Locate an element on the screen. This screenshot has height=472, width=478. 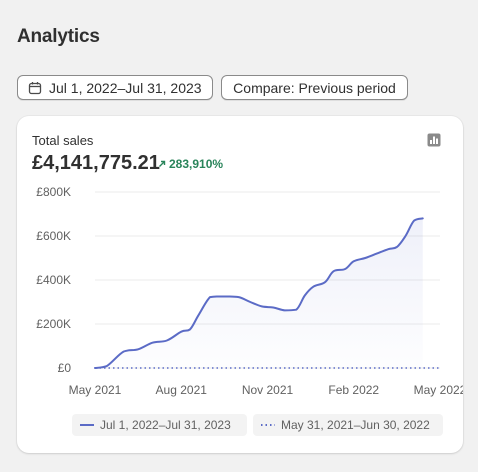
legend-label: Jul 1, 2022–Jul 31, 2023 is located at coordinates (165, 425).